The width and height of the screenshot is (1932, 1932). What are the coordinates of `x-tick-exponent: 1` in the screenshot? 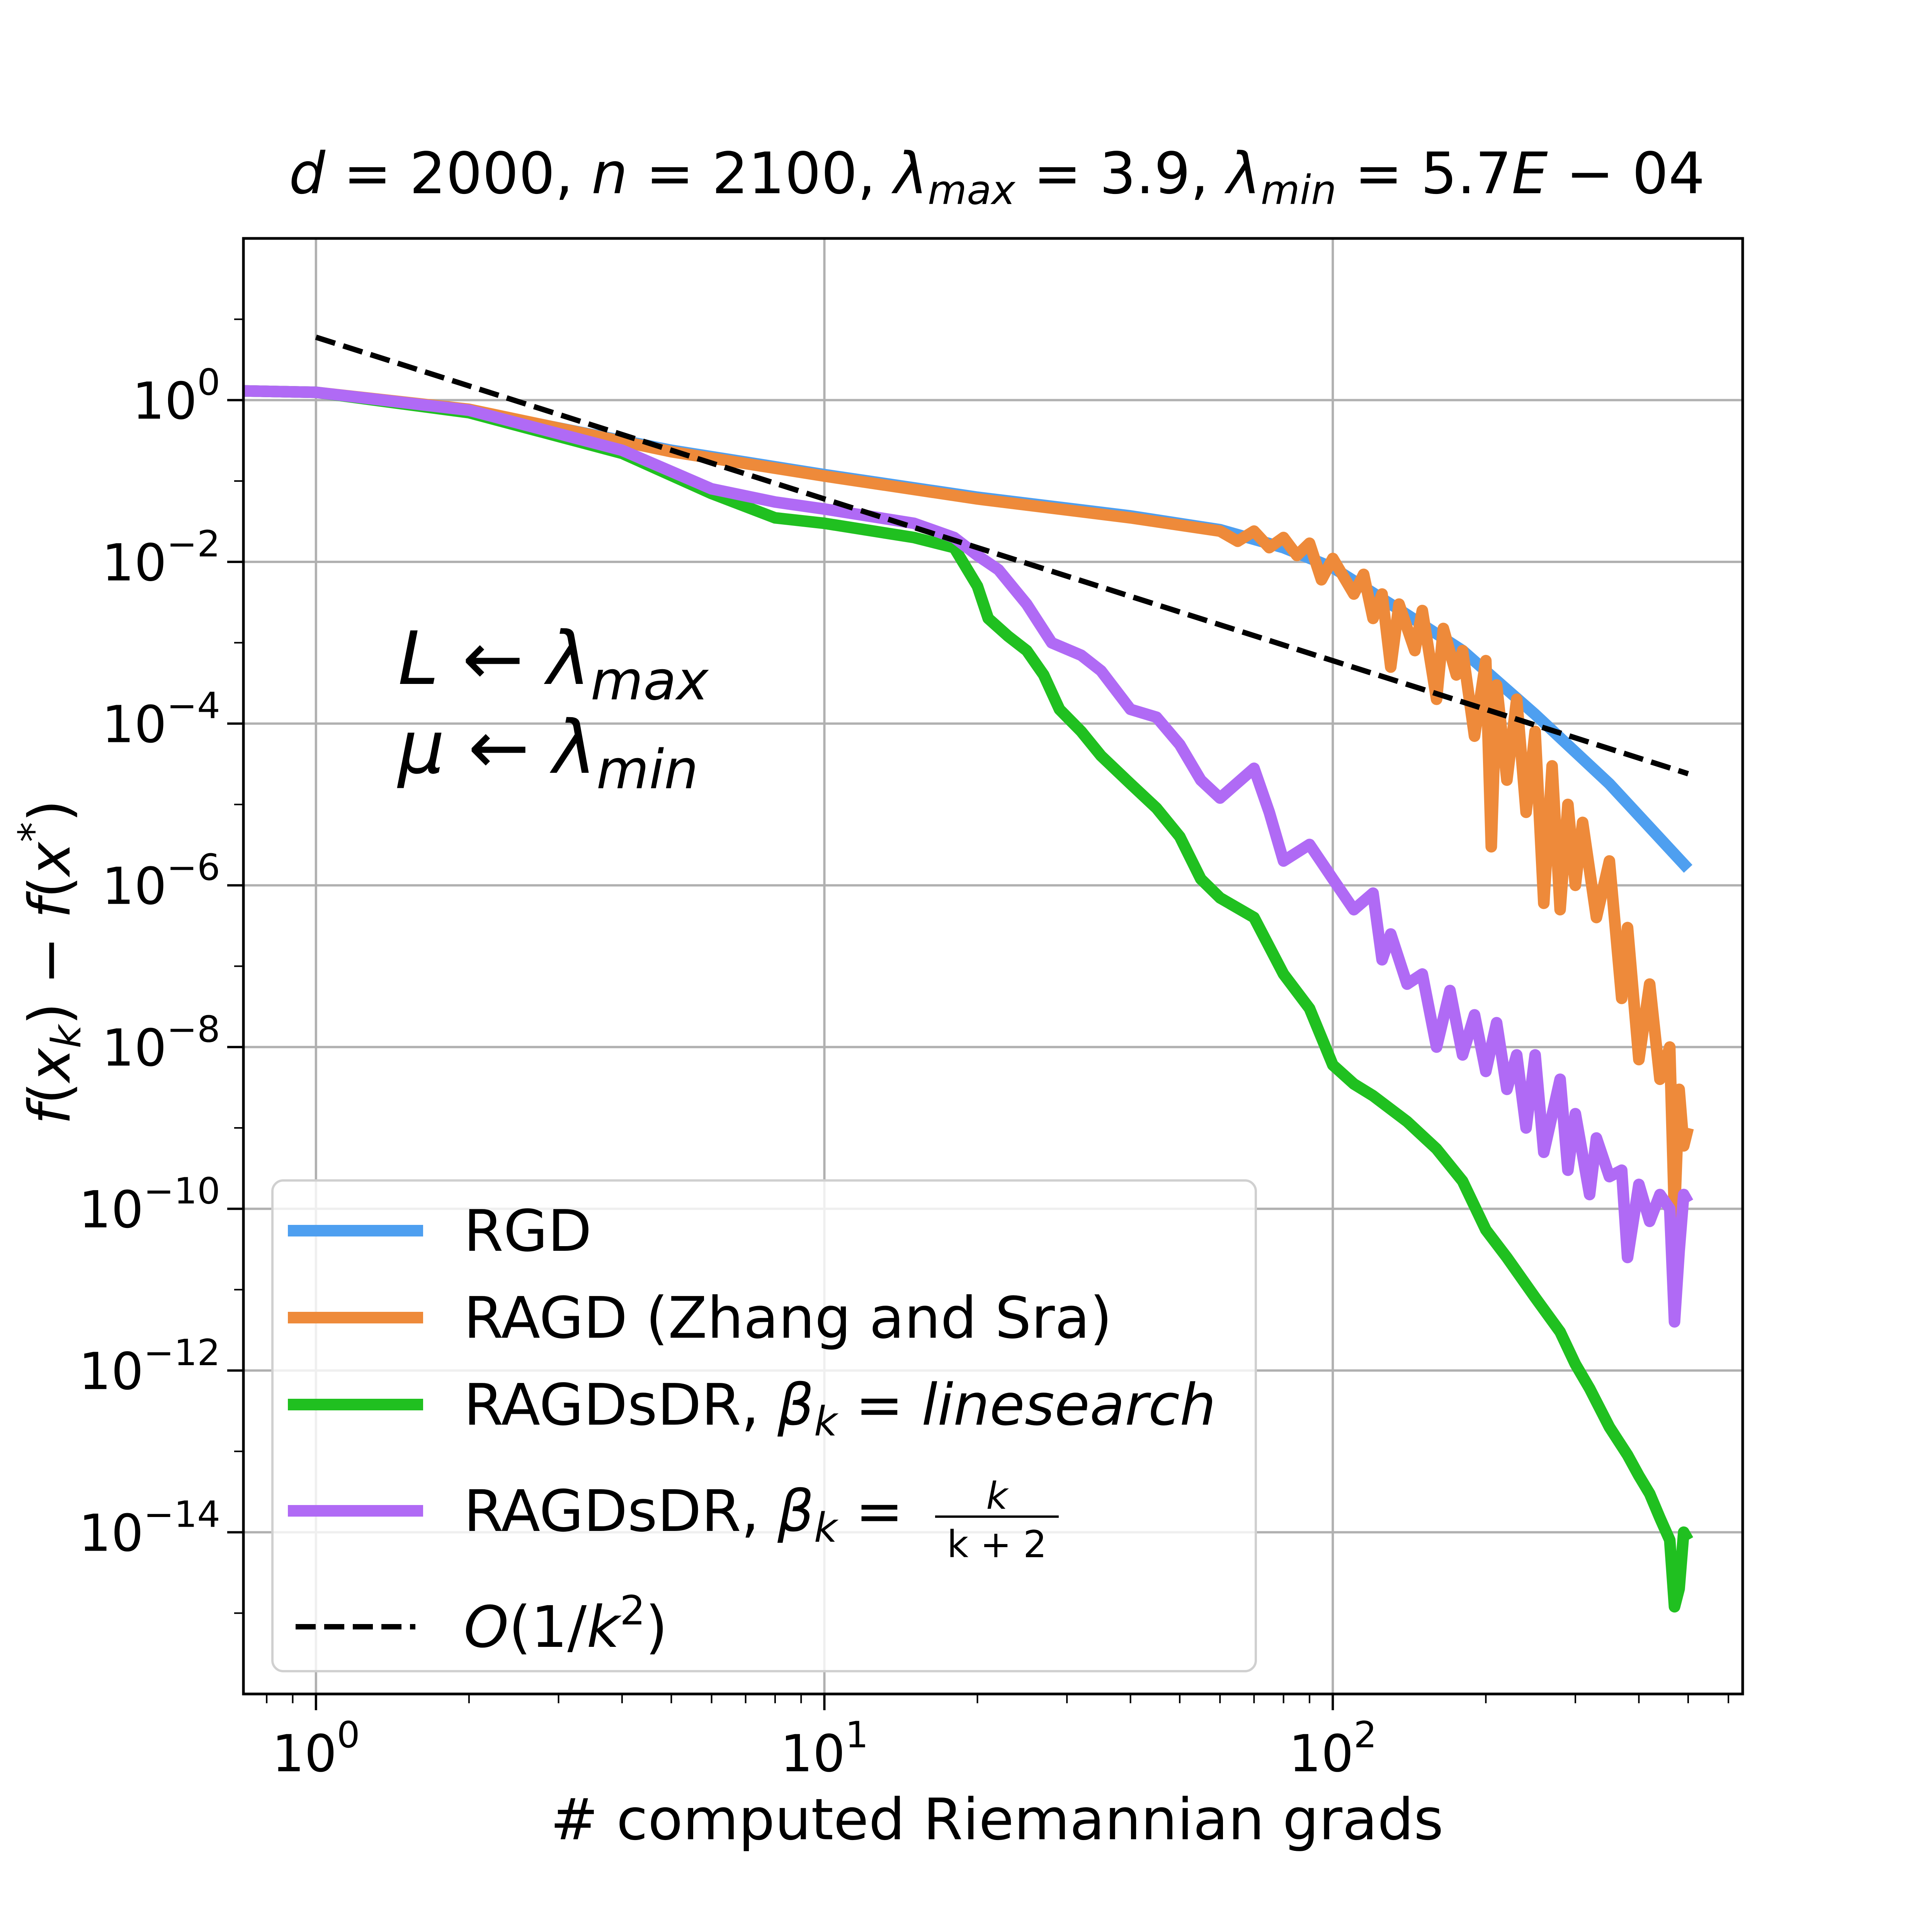 It's located at (857, 1735).